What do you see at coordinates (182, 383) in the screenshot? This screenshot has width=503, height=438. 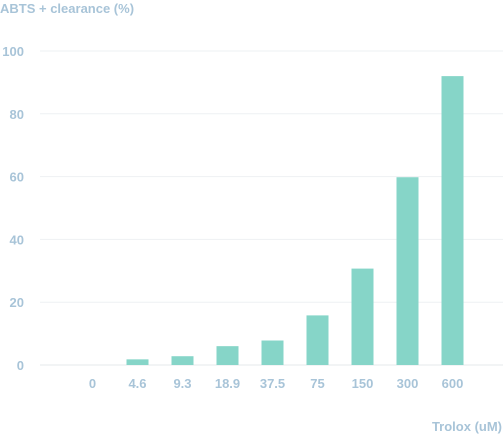 I see `x-tick-label: 9.3` at bounding box center [182, 383].